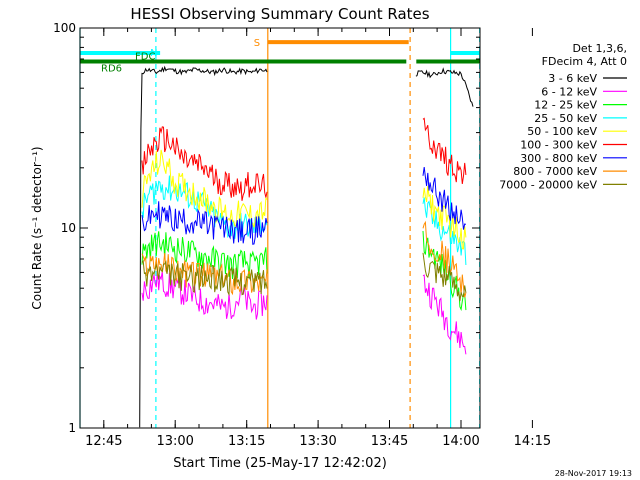  I want to click on flag-bars: N S RD6 FDC, so click(280, 56).